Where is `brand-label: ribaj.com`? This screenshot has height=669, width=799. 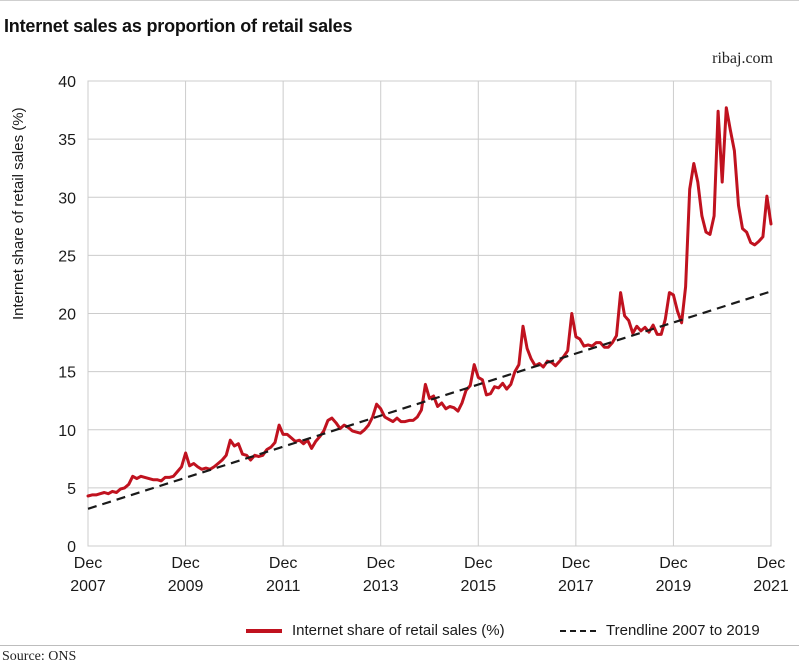
brand-label: ribaj.com is located at coordinates (742, 58).